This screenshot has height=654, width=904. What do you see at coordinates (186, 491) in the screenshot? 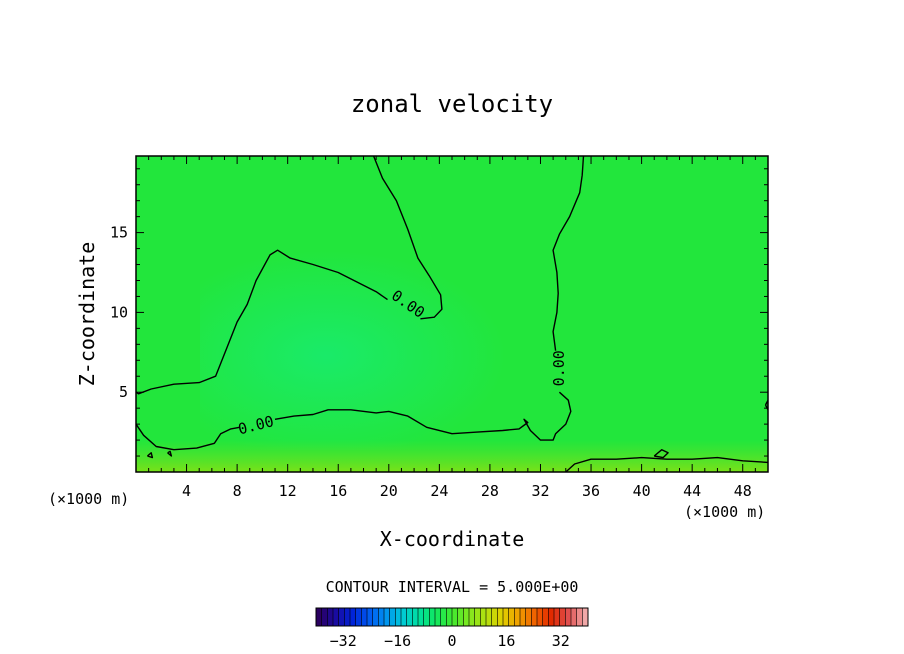
I see `x-tick-label-4: 4` at bounding box center [186, 491].